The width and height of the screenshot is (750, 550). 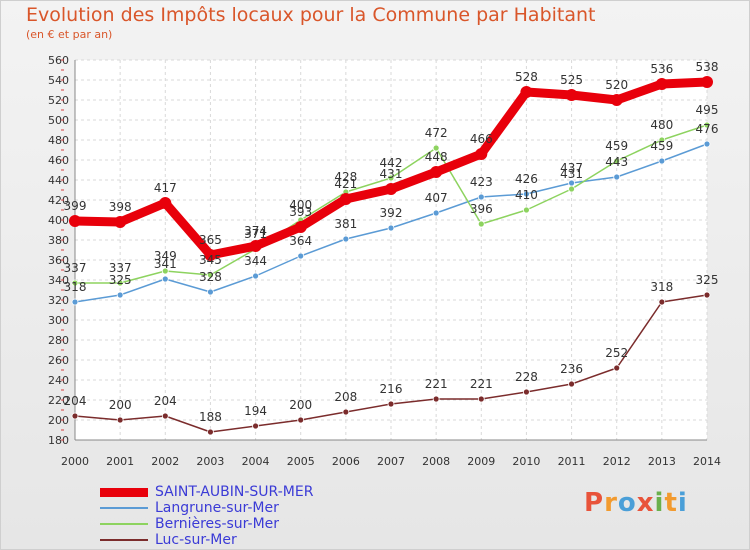 I want to click on data-label-berni-res-sur-mer: 495, so click(x=707, y=110).